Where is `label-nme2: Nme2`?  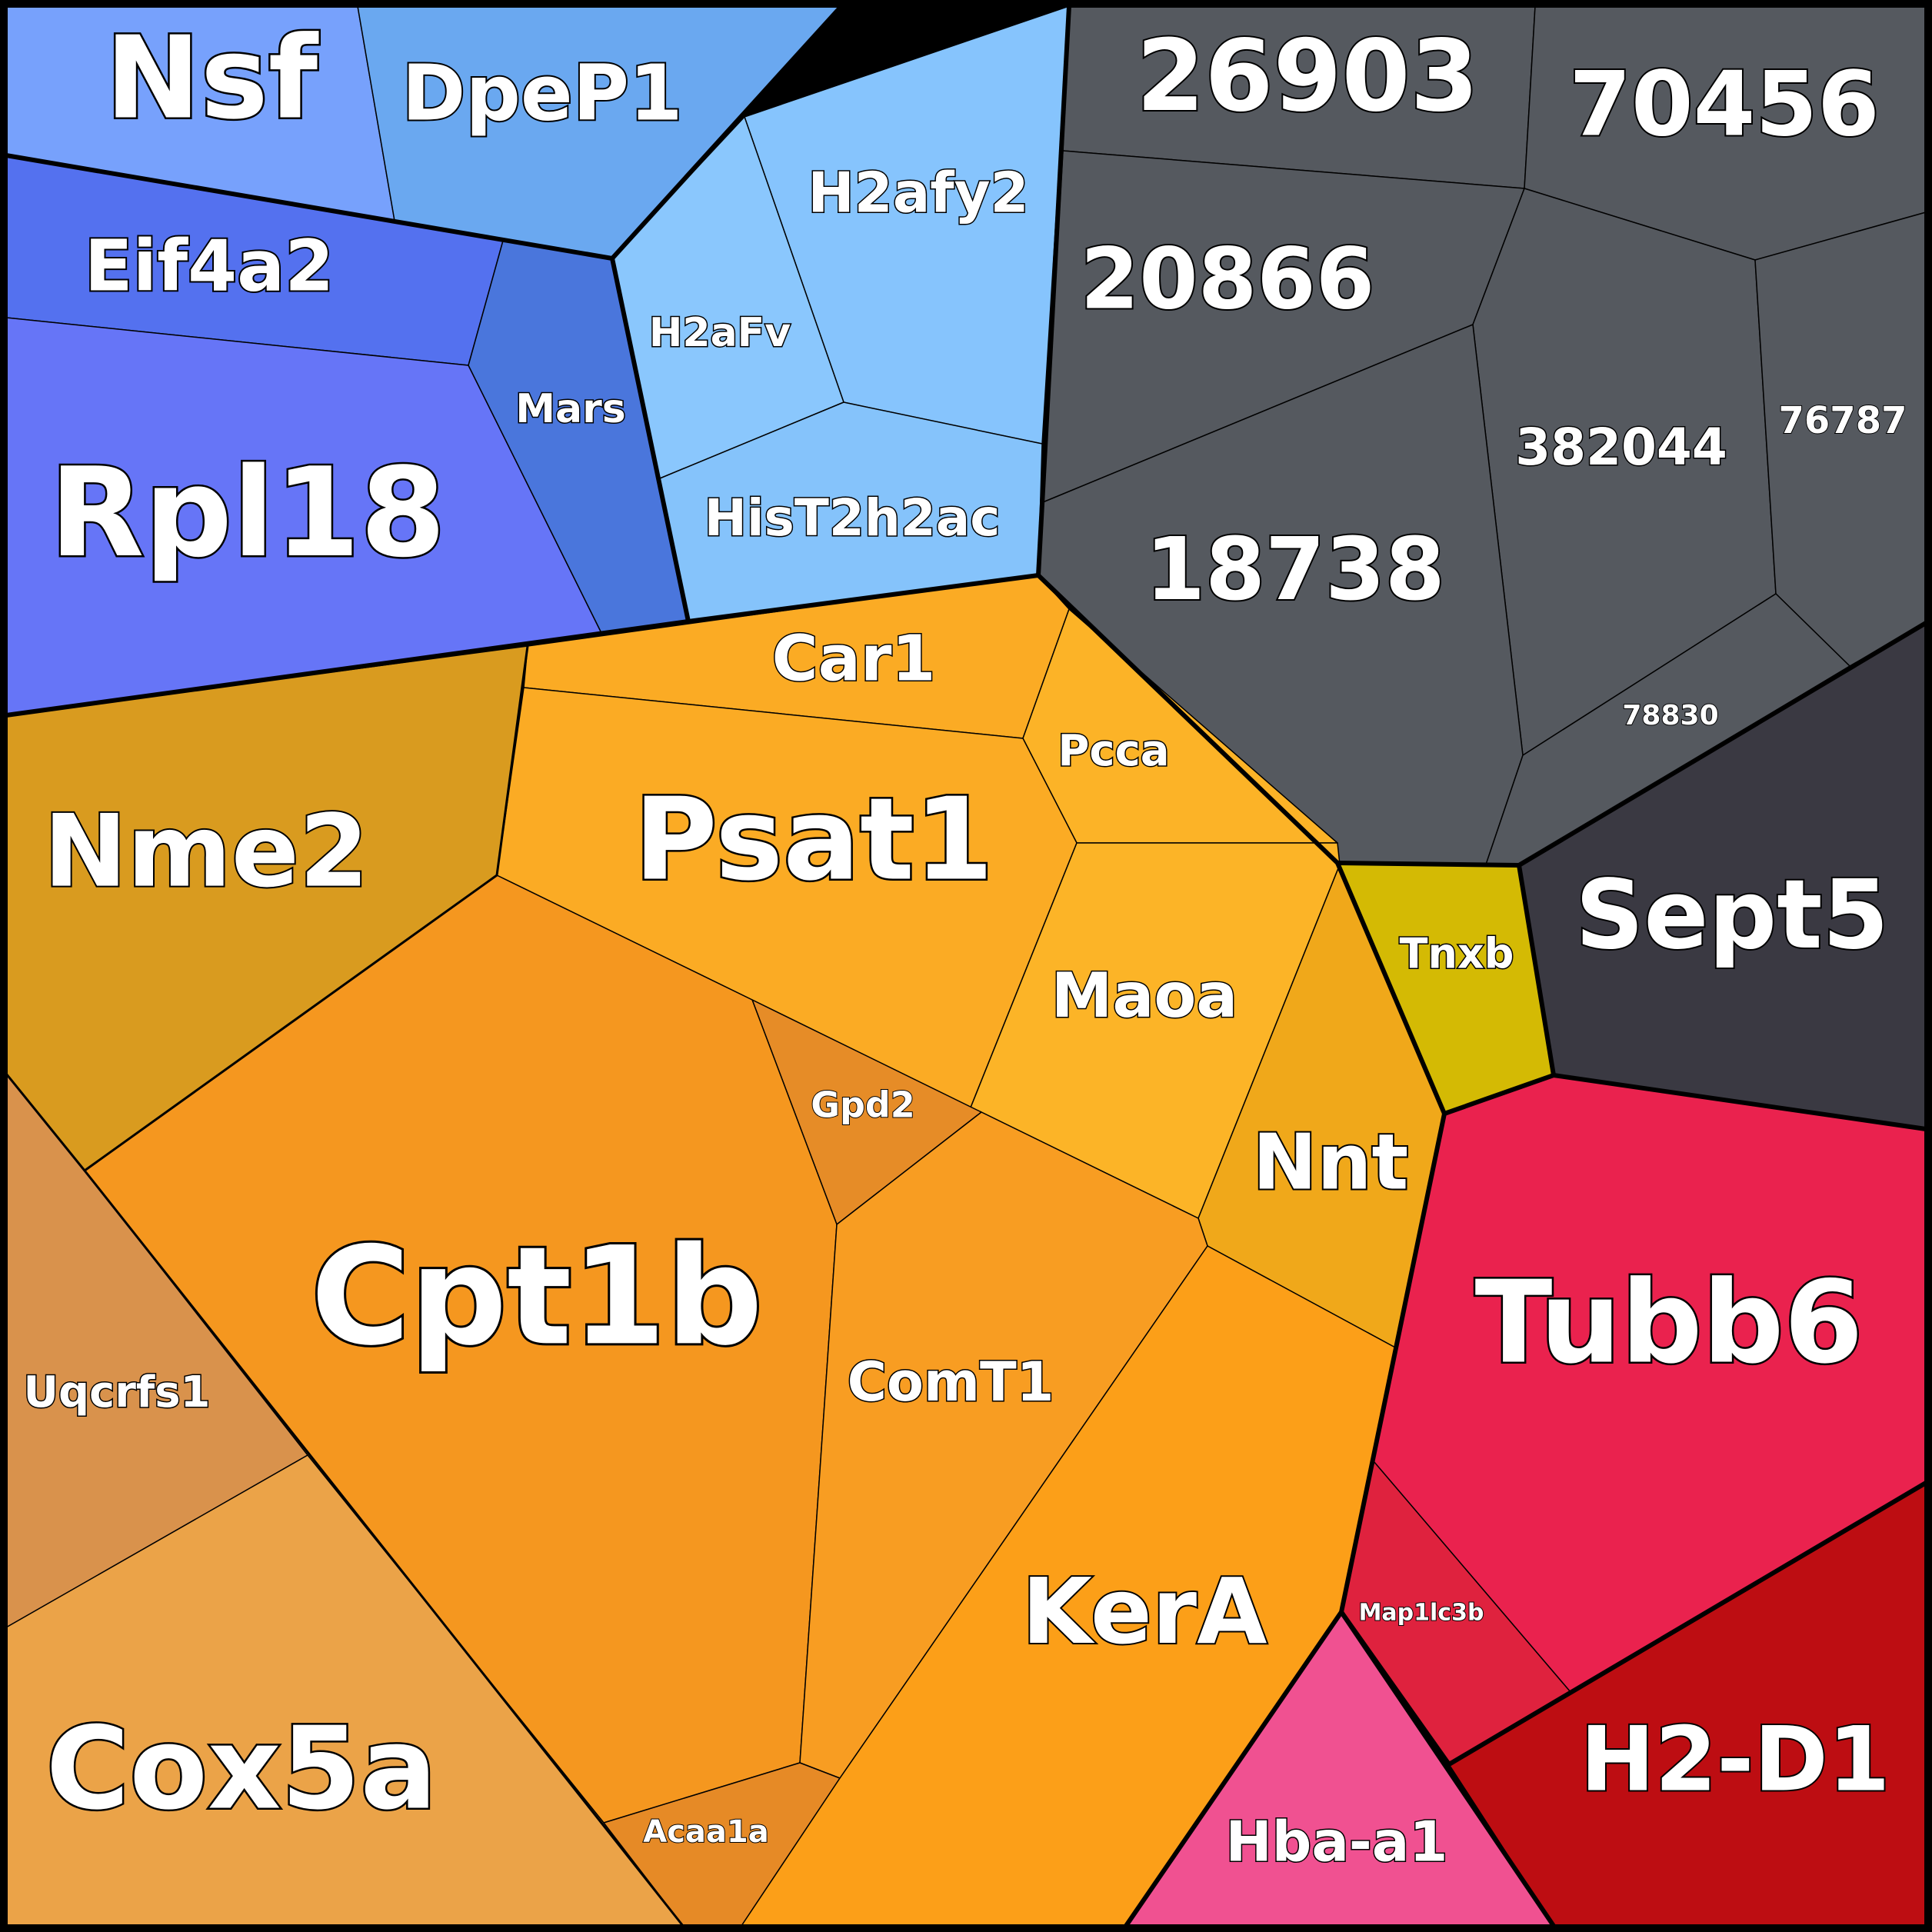 label-nme2: Nme2 is located at coordinates (206, 851).